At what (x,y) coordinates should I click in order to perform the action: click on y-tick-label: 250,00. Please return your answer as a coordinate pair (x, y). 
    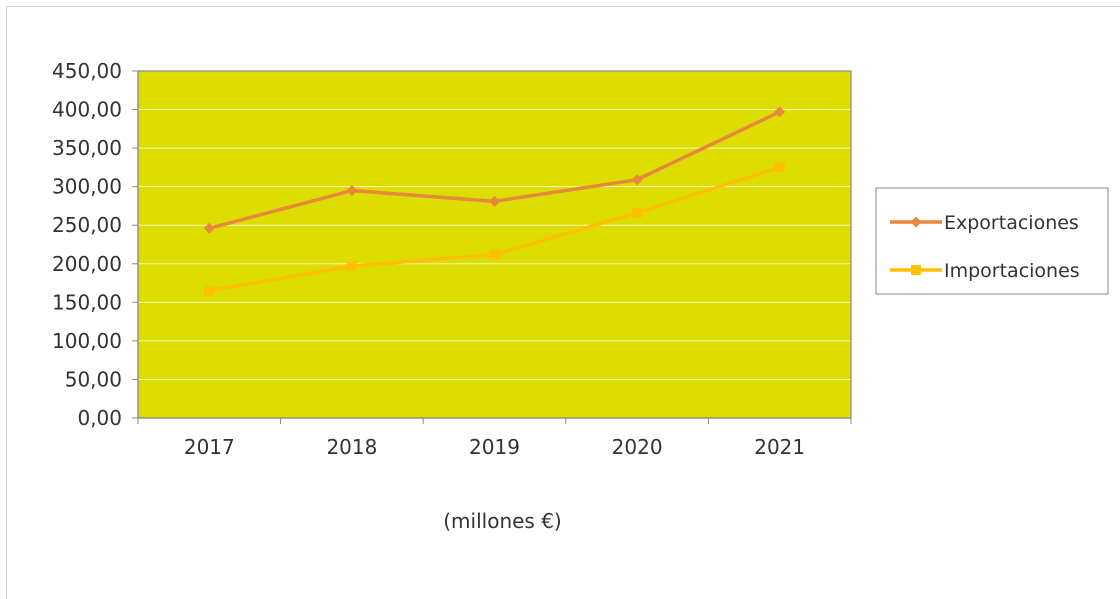
    Looking at the image, I should click on (87, 225).